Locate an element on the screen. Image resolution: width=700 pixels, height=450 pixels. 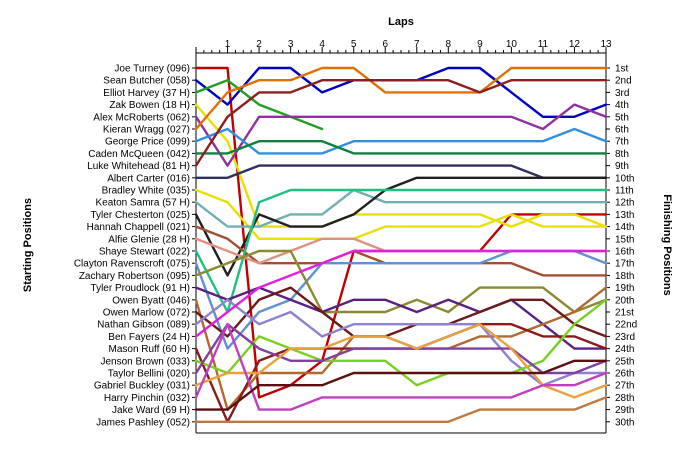
finishing-position-label: 26th is located at coordinates (624, 374).